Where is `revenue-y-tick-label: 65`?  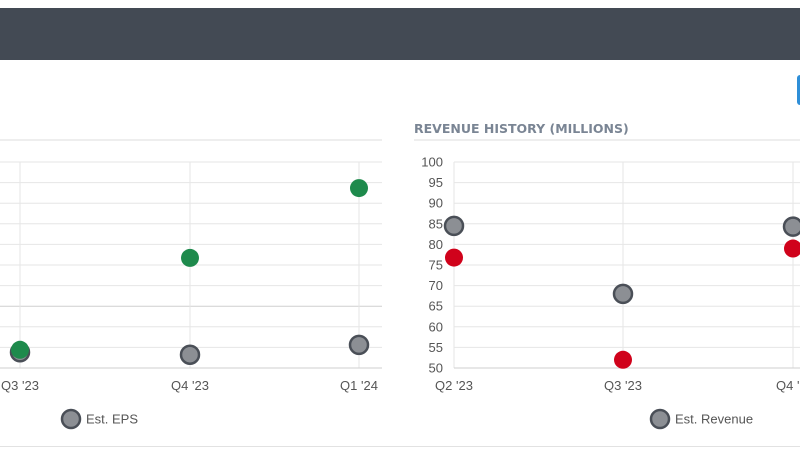
revenue-y-tick-label: 65 is located at coordinates (436, 306).